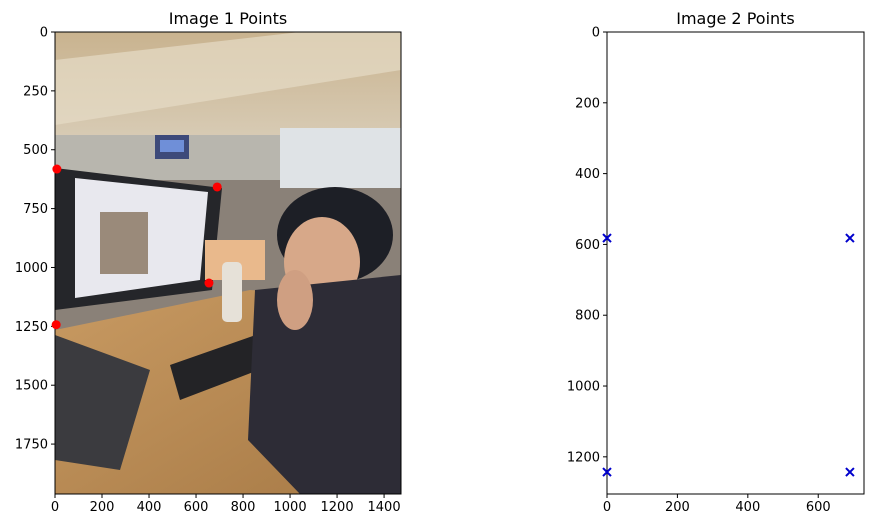 This screenshot has width=873, height=528. Describe the element at coordinates (35, 91) in the screenshot. I see `y-tick-label: 250` at that location.